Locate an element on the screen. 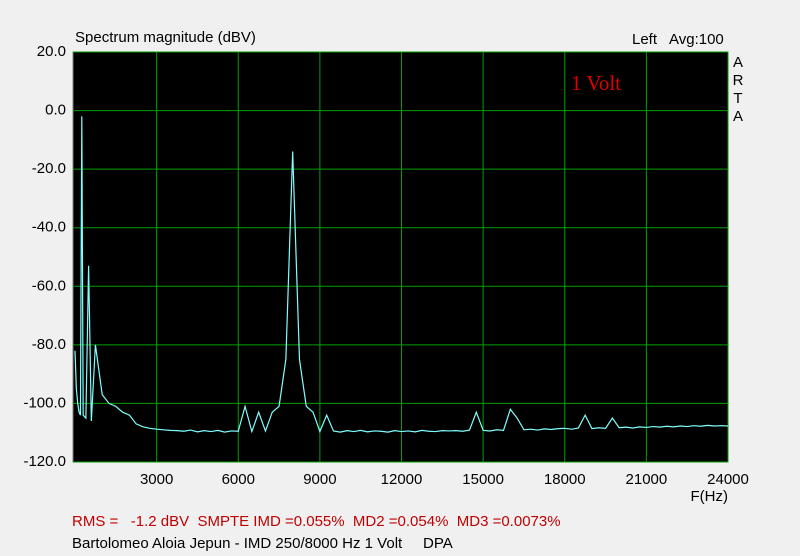 The height and width of the screenshot is (556, 800). x-tick-label: 12000 is located at coordinates (402, 479).